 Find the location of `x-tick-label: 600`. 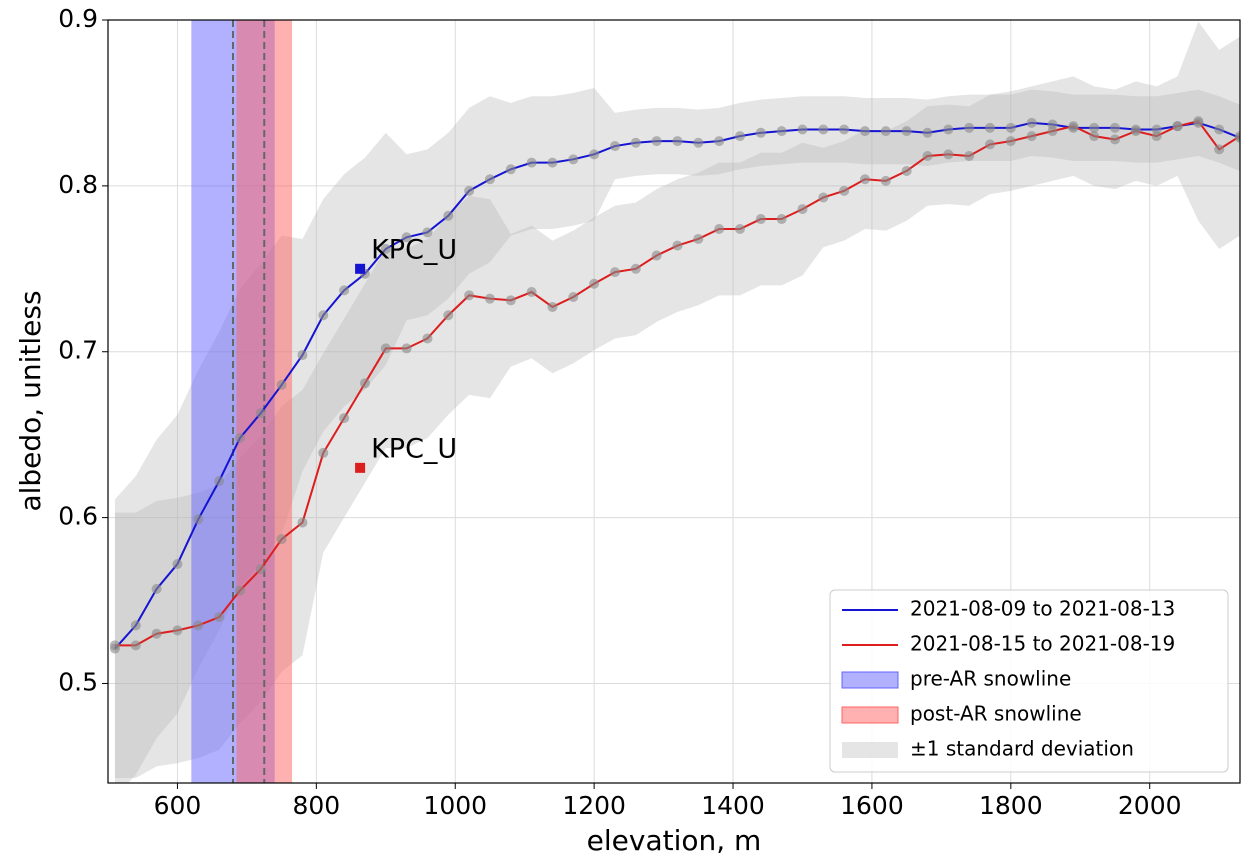

x-tick-label: 600 is located at coordinates (178, 805).